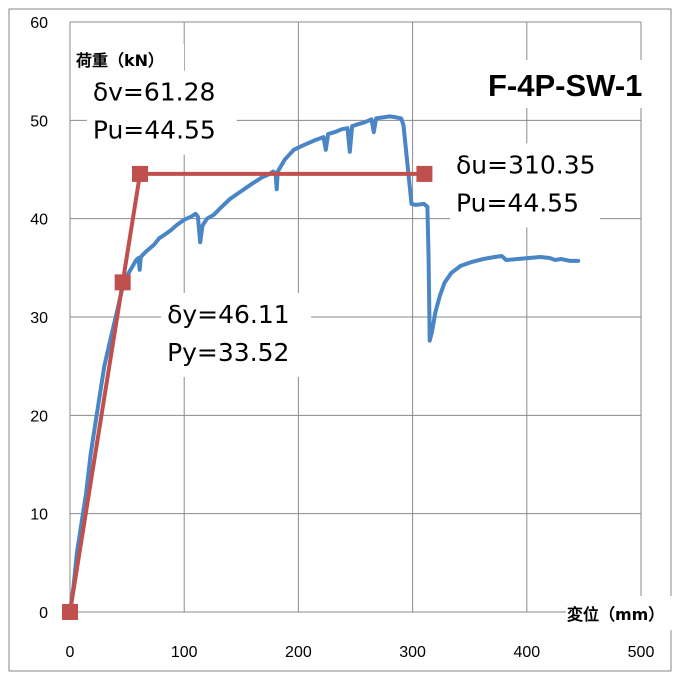 The height and width of the screenshot is (675, 679). Describe the element at coordinates (228, 352) in the screenshot. I see `annotation-text: Py=33.52` at that location.